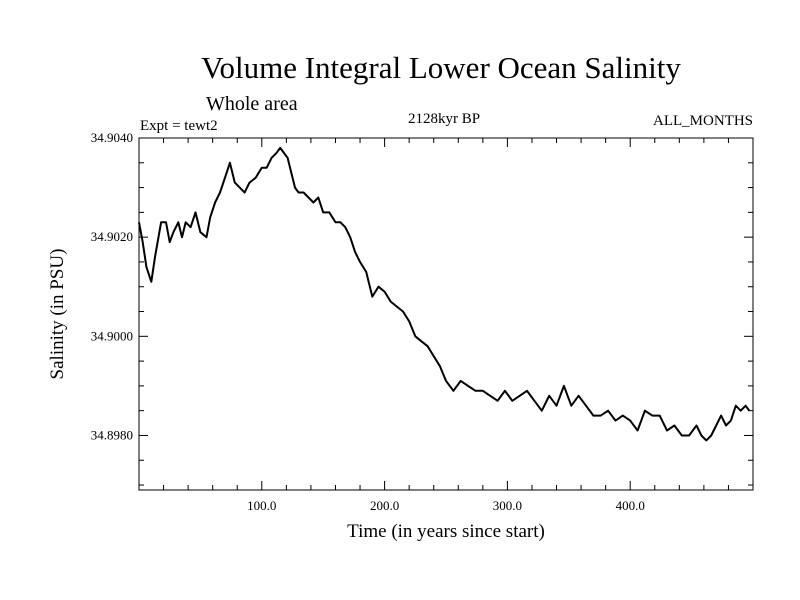 The height and width of the screenshot is (600, 800). What do you see at coordinates (261, 505) in the screenshot?
I see `x-tick-label: 100.0` at bounding box center [261, 505].